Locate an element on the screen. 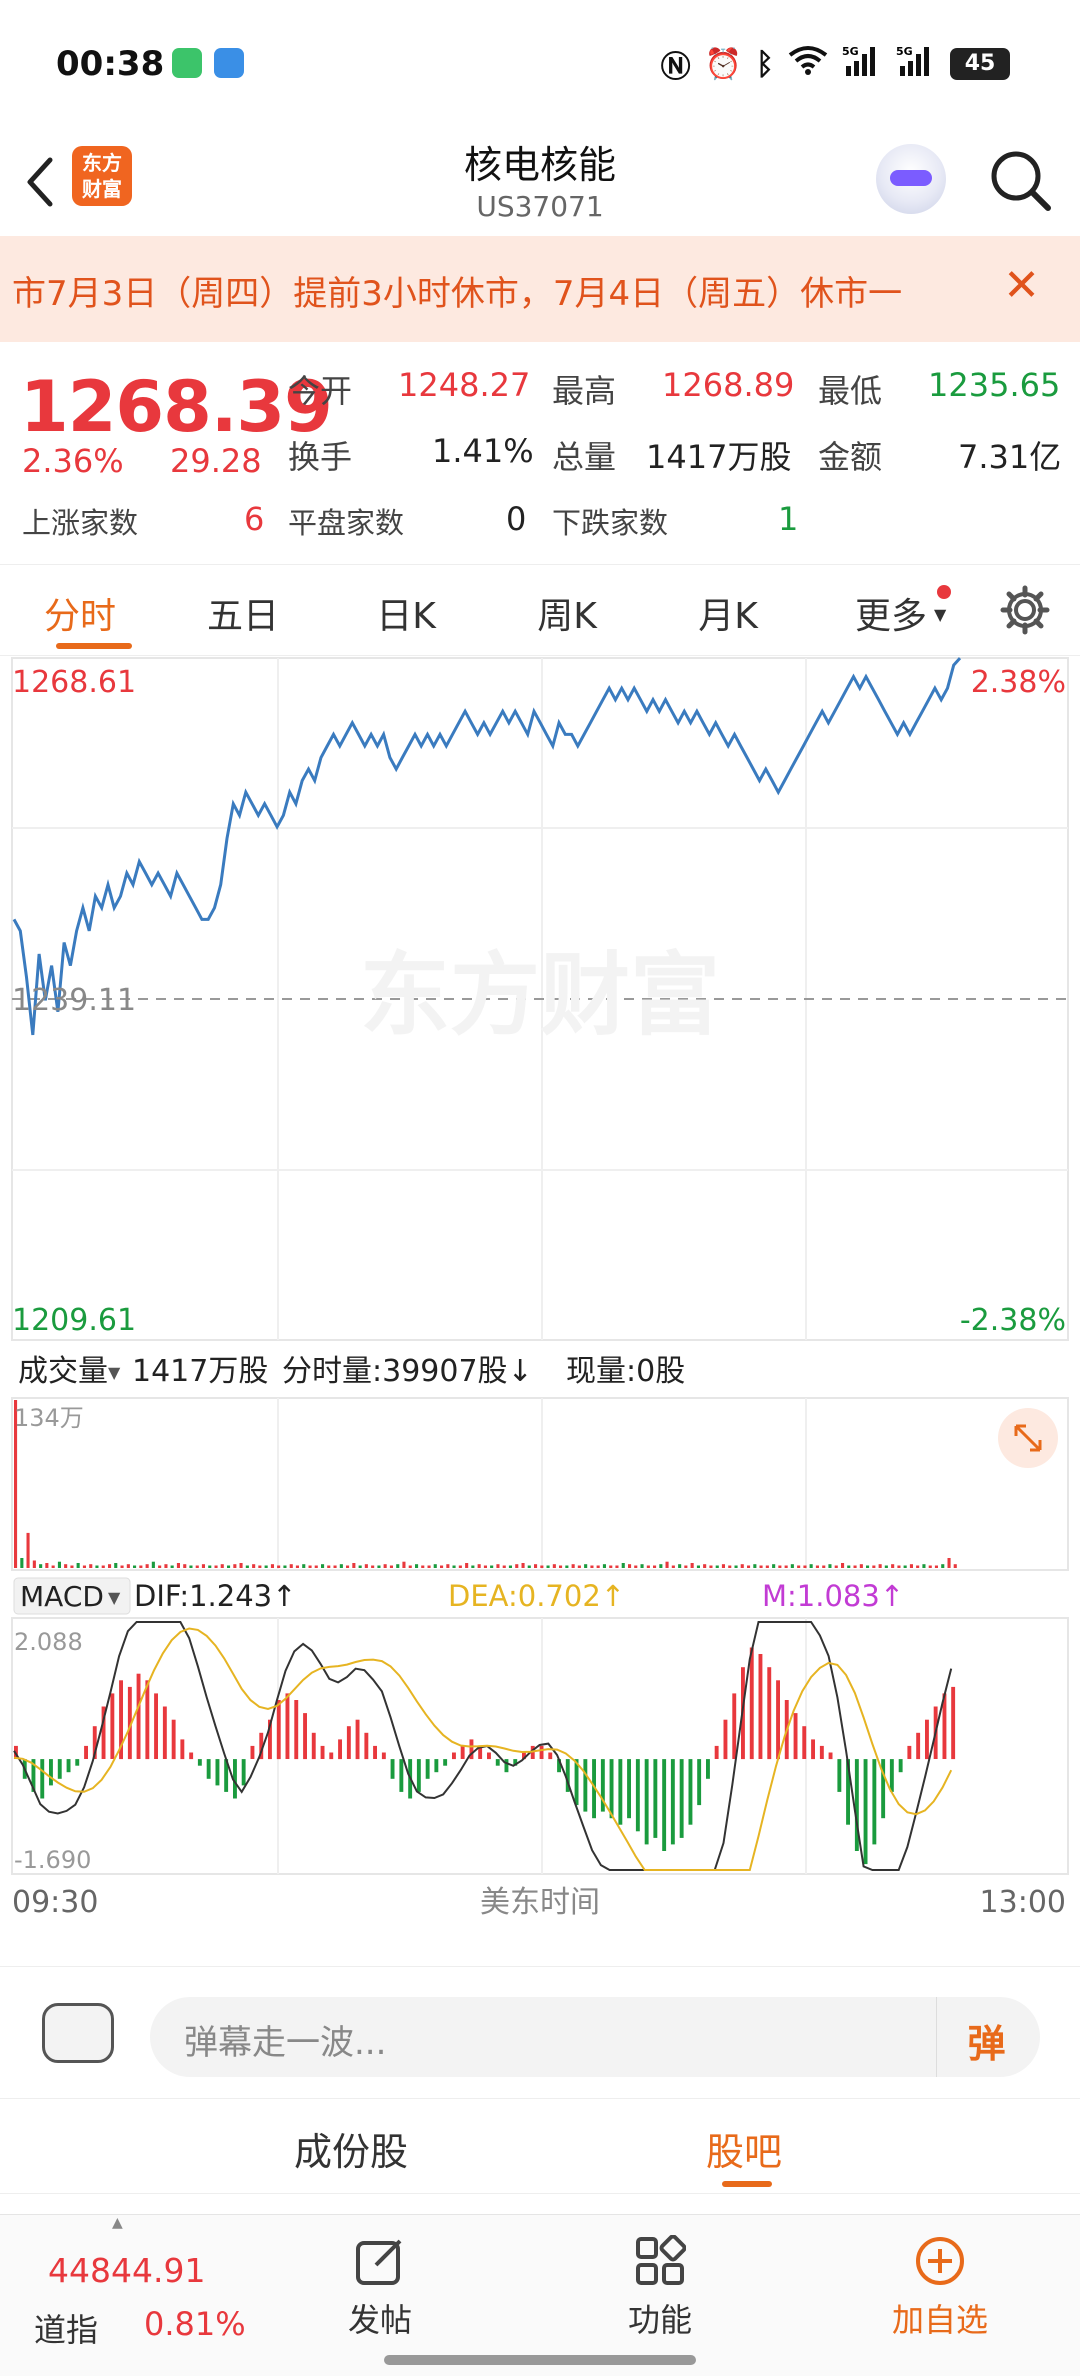 This screenshot has height=2376, width=1080. tab-more: 更多 is located at coordinates (890, 616).